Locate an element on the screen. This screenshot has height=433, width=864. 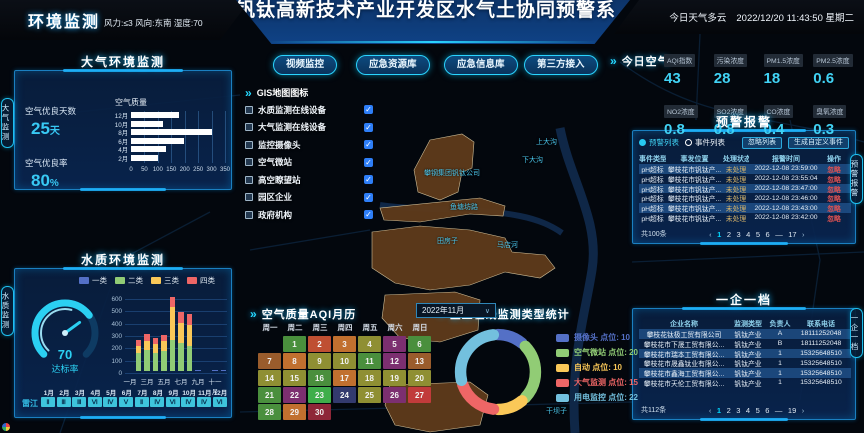
metric-card: PM2.5浓度 0.6 is located at coordinates (836, 68).